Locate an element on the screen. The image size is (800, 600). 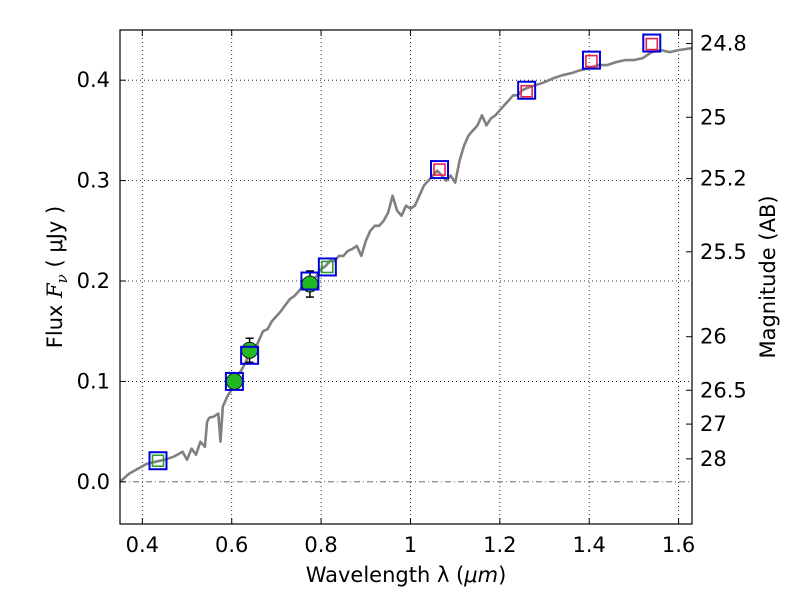
mag-tick-label: 25.5 is located at coordinates (723, 252).